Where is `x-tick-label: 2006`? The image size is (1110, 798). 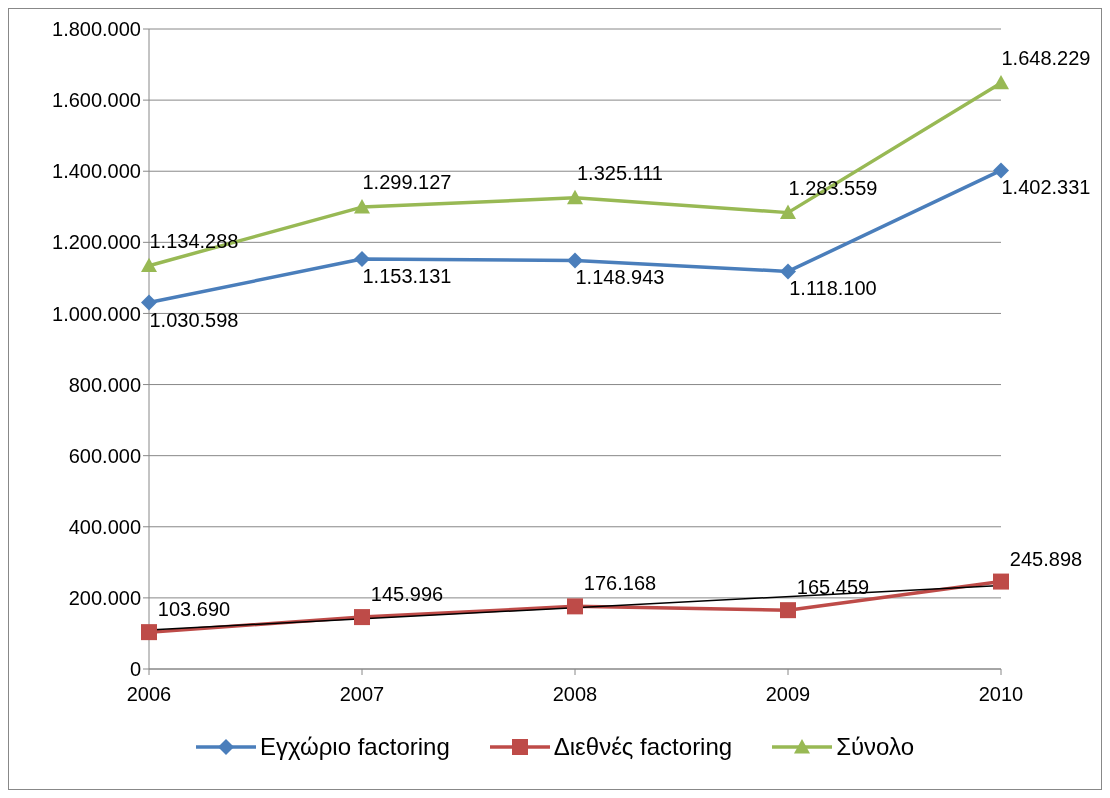 x-tick-label: 2006 is located at coordinates (149, 694).